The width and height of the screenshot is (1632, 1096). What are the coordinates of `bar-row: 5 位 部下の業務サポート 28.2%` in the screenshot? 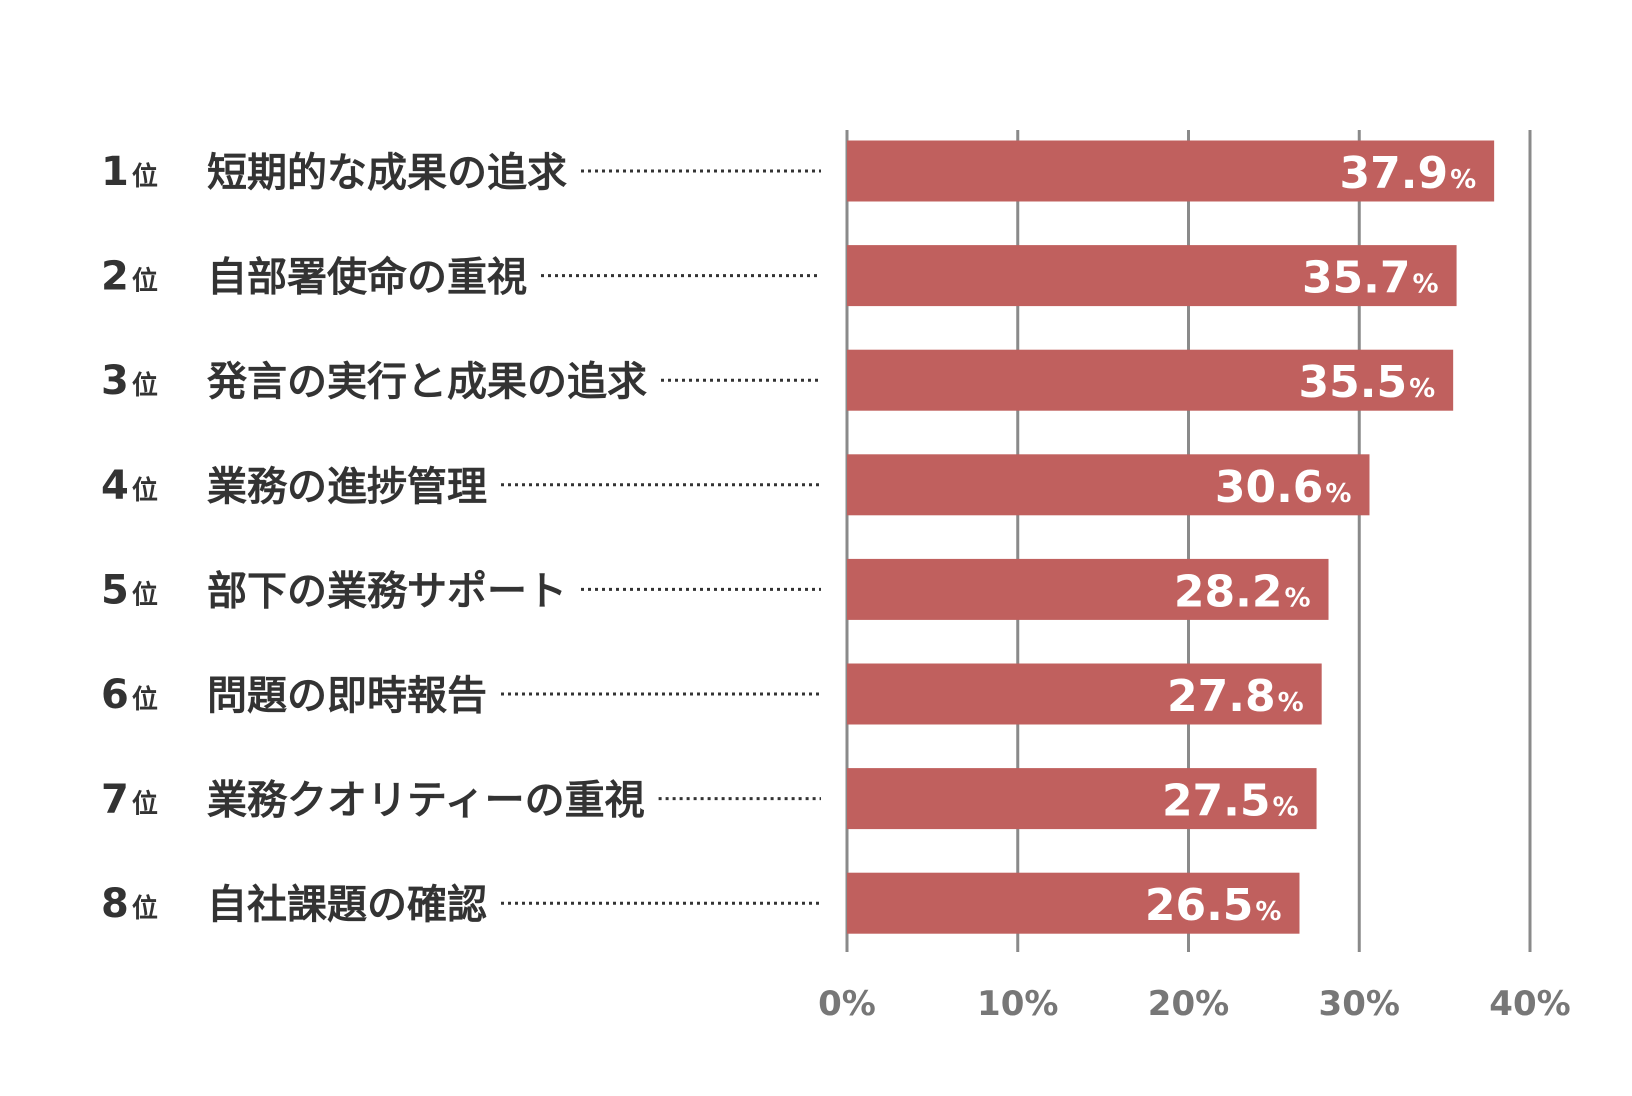 It's located at (715, 589).